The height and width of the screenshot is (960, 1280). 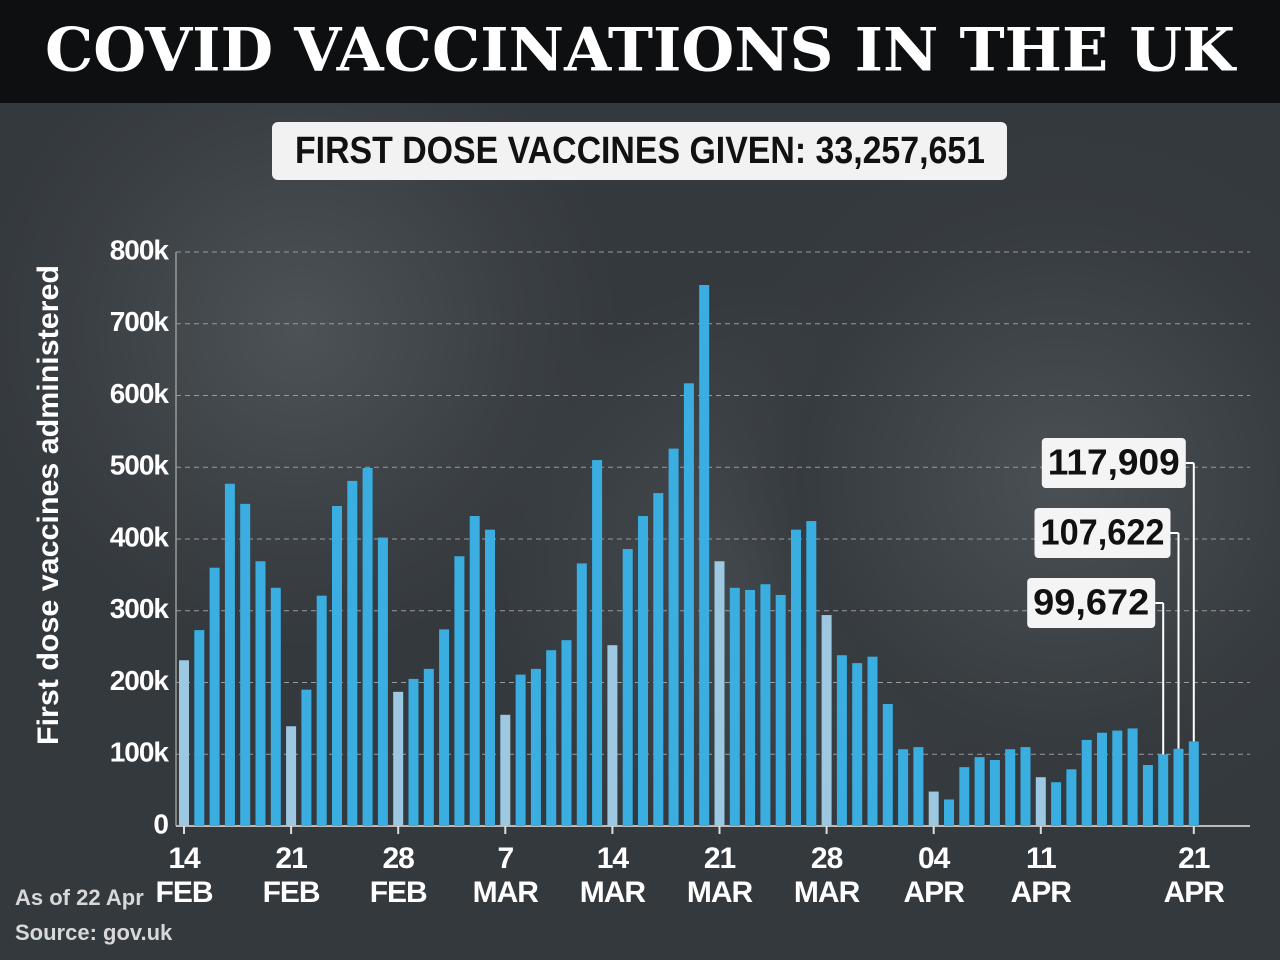 I want to click on value-label: 117,909, so click(x=1114, y=462).